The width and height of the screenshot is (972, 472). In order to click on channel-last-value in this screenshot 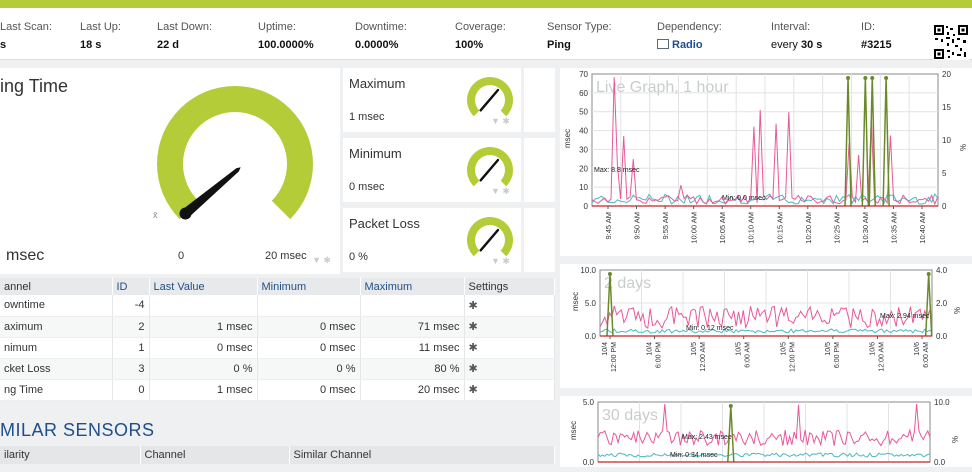, I will do `click(203, 306)`.